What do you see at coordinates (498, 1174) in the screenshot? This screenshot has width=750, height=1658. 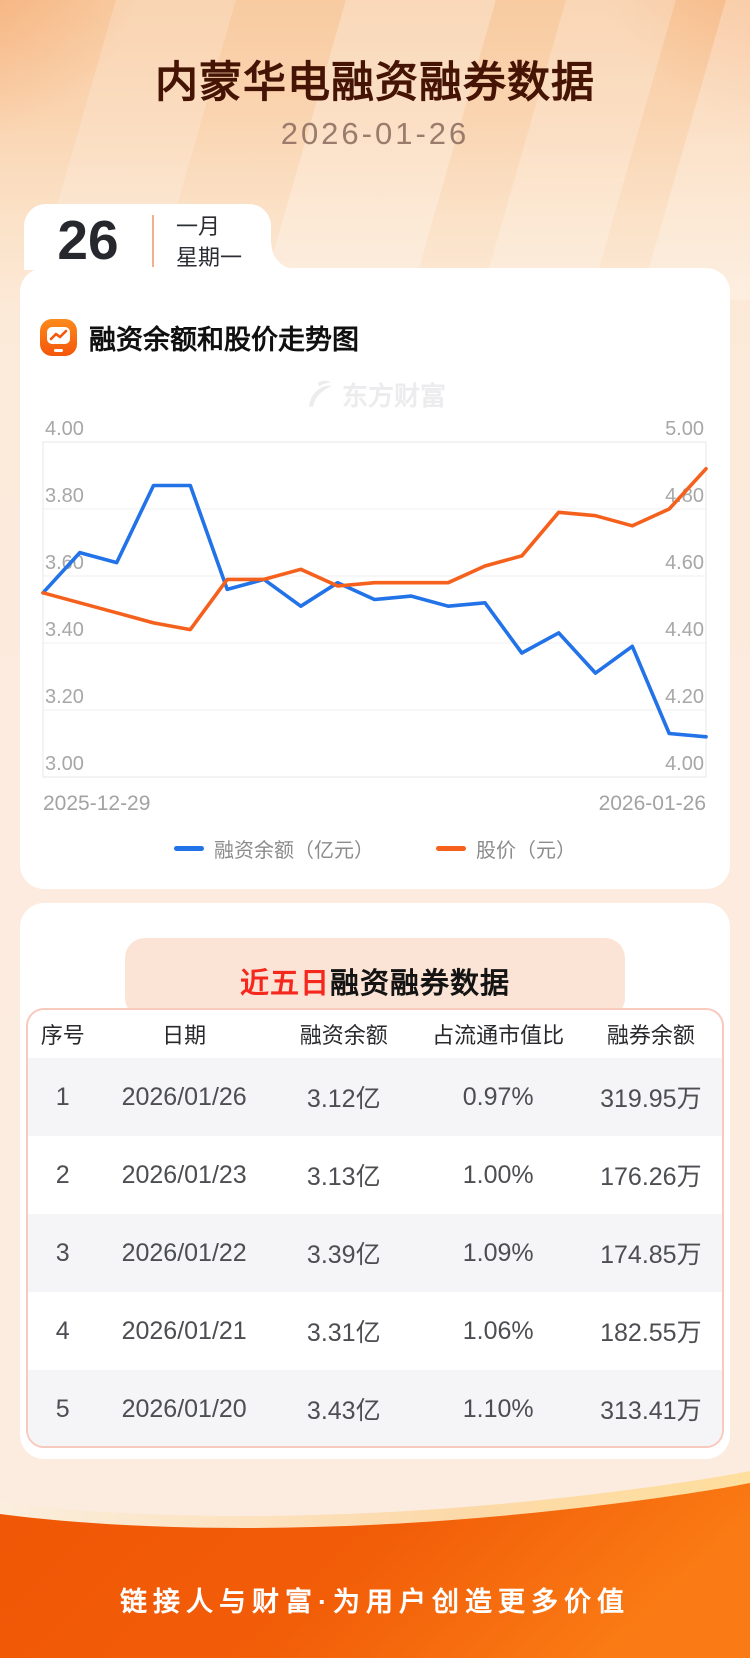 I see `table-cell: 1.00%` at bounding box center [498, 1174].